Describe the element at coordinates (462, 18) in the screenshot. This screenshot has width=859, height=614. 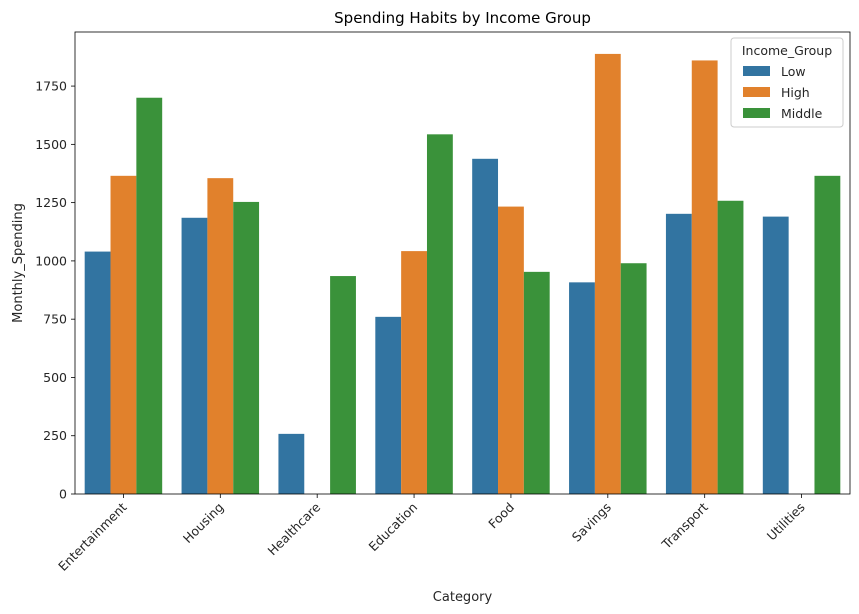
I see `chart-title: Spending Habits by Income Group` at that location.